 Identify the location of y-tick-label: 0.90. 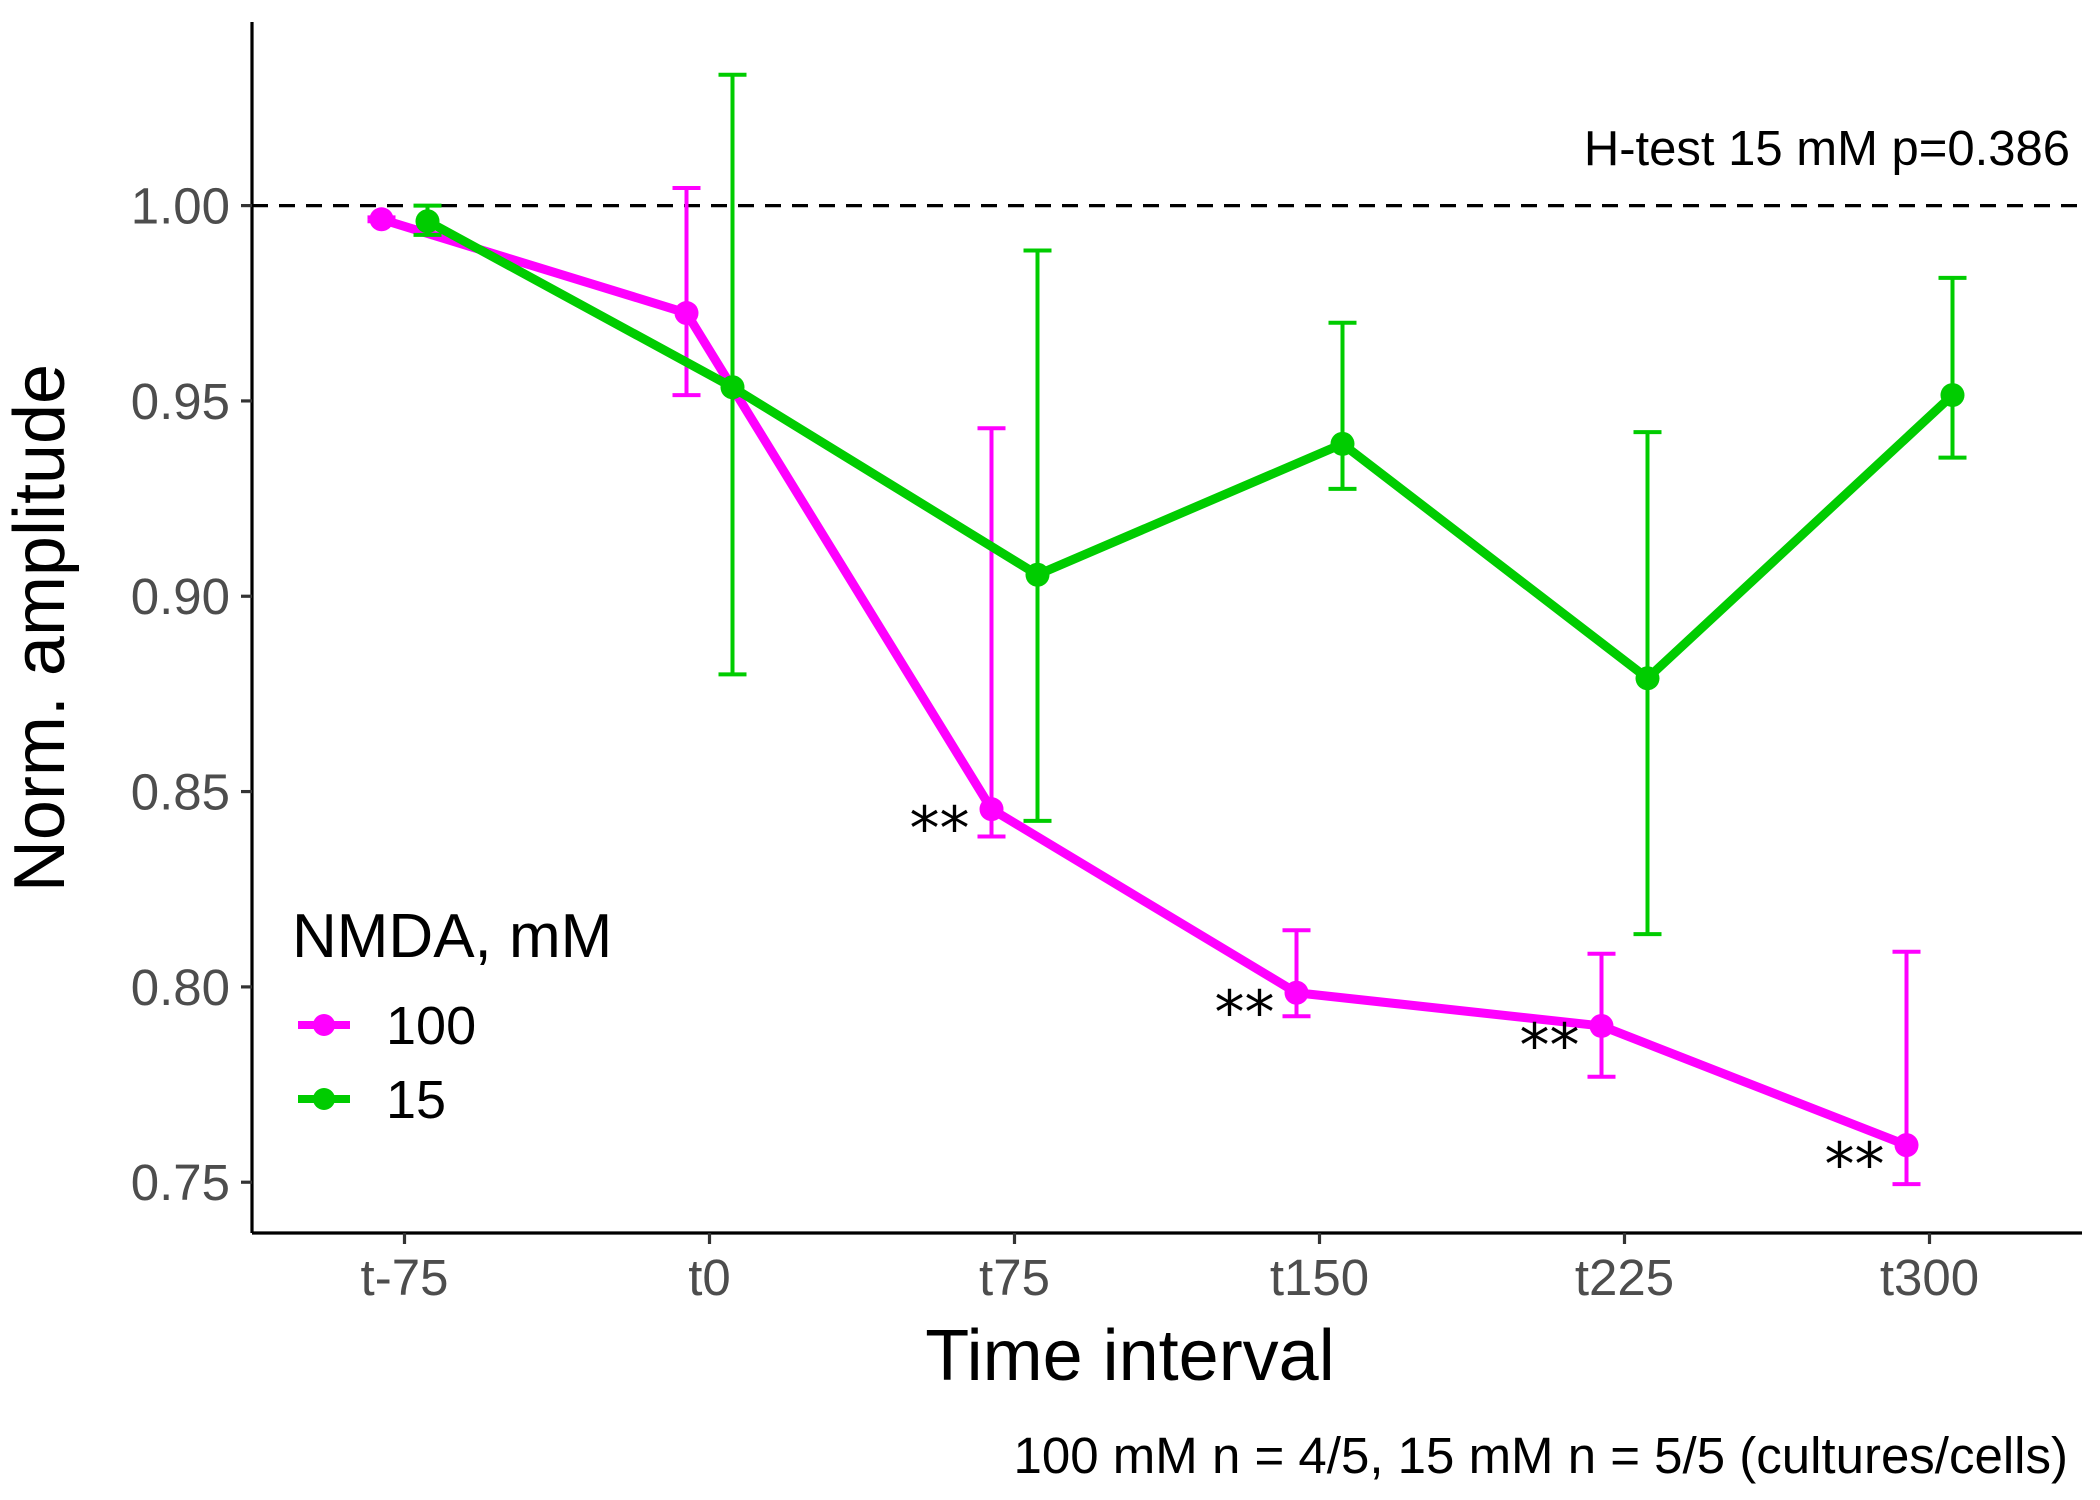
(180, 596).